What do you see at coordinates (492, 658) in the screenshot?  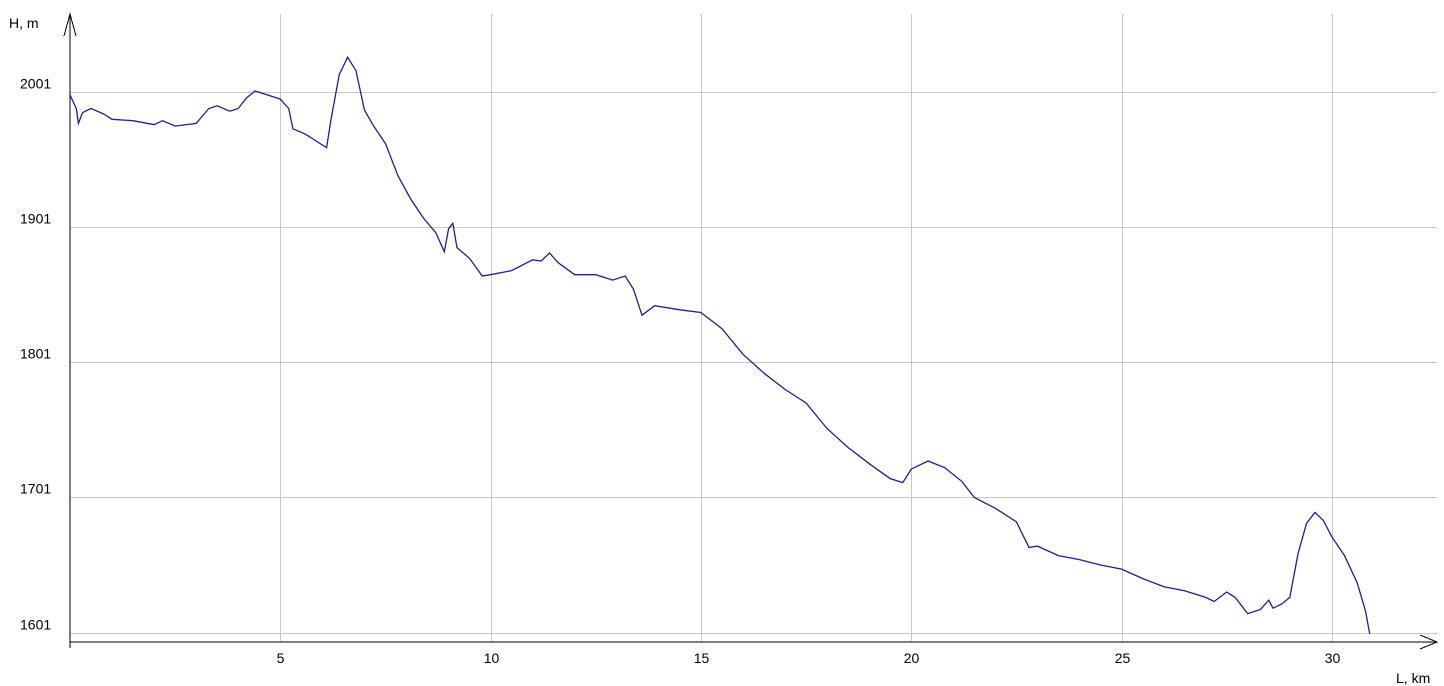 I see `x-tick-label: 10` at bounding box center [492, 658].